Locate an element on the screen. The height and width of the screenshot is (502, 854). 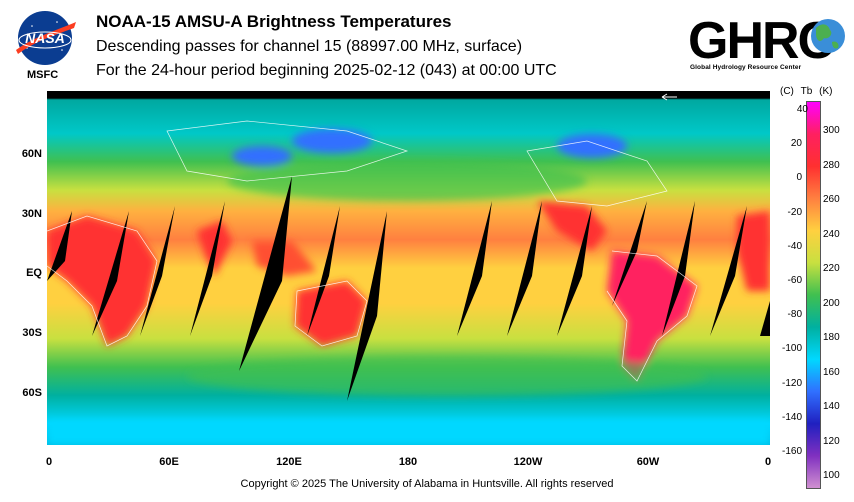
nasa-logo: NASA is located at coordinates (46, 38).